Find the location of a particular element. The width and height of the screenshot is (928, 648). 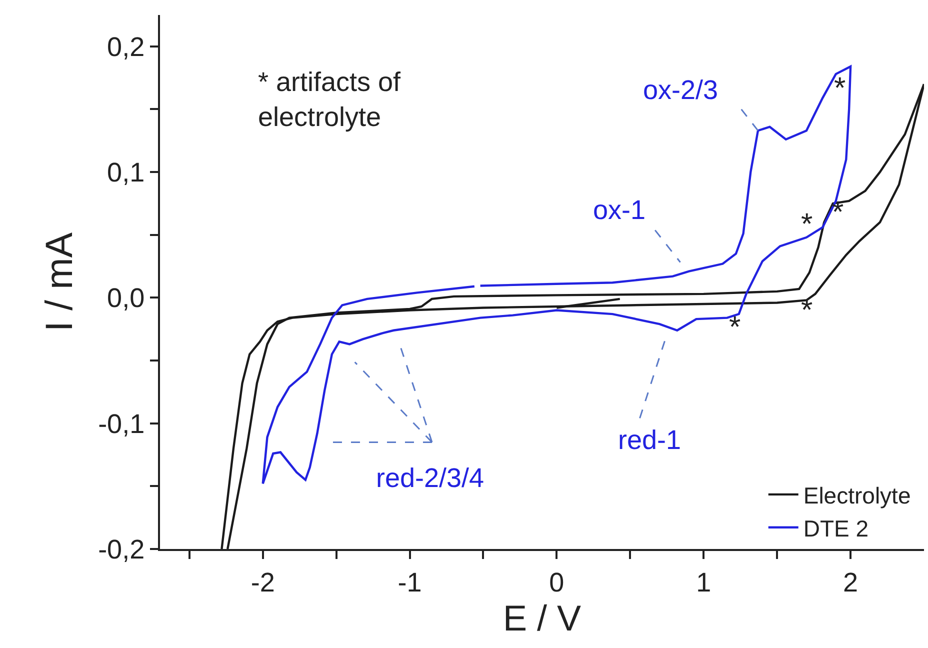

annotation: red-2/3/4 is located at coordinates (430, 478).